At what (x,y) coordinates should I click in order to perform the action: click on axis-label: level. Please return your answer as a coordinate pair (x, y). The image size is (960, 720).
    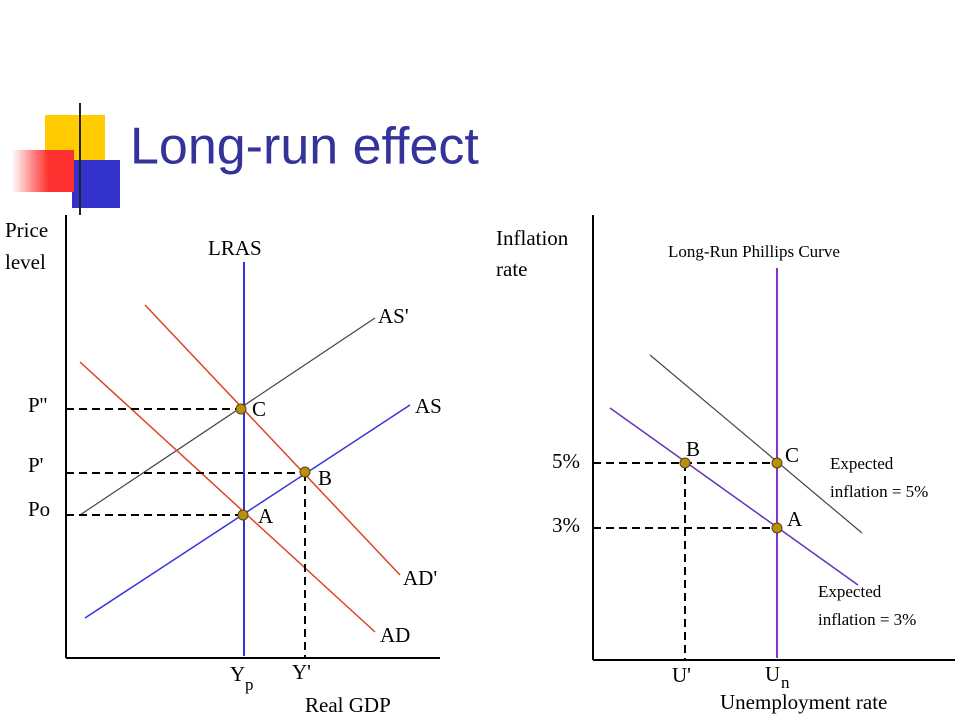
    Looking at the image, I should click on (25, 262).